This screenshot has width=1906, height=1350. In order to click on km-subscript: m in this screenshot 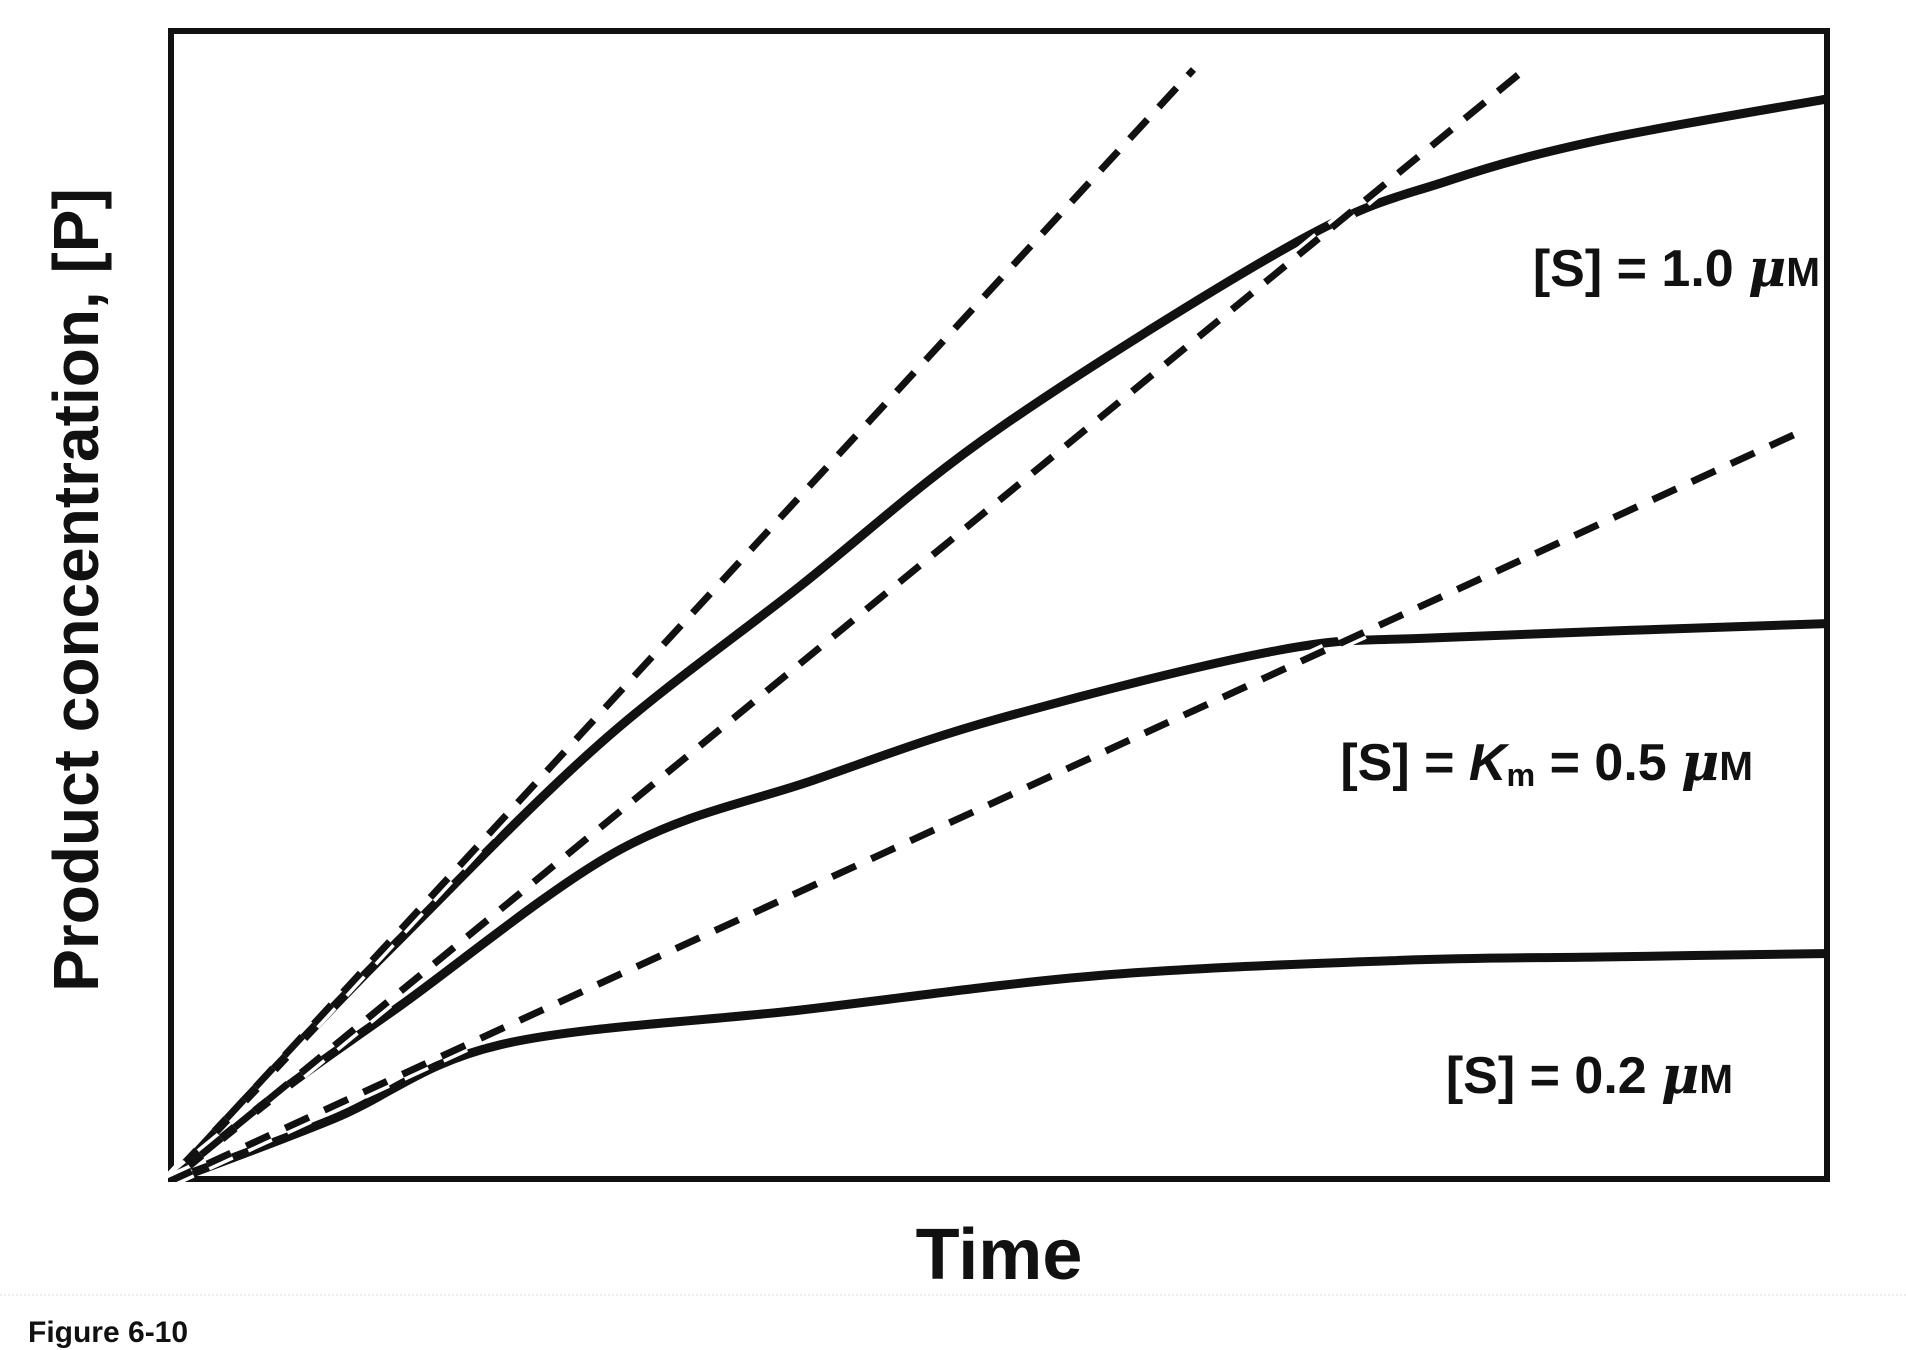, I will do `click(1521, 774)`.